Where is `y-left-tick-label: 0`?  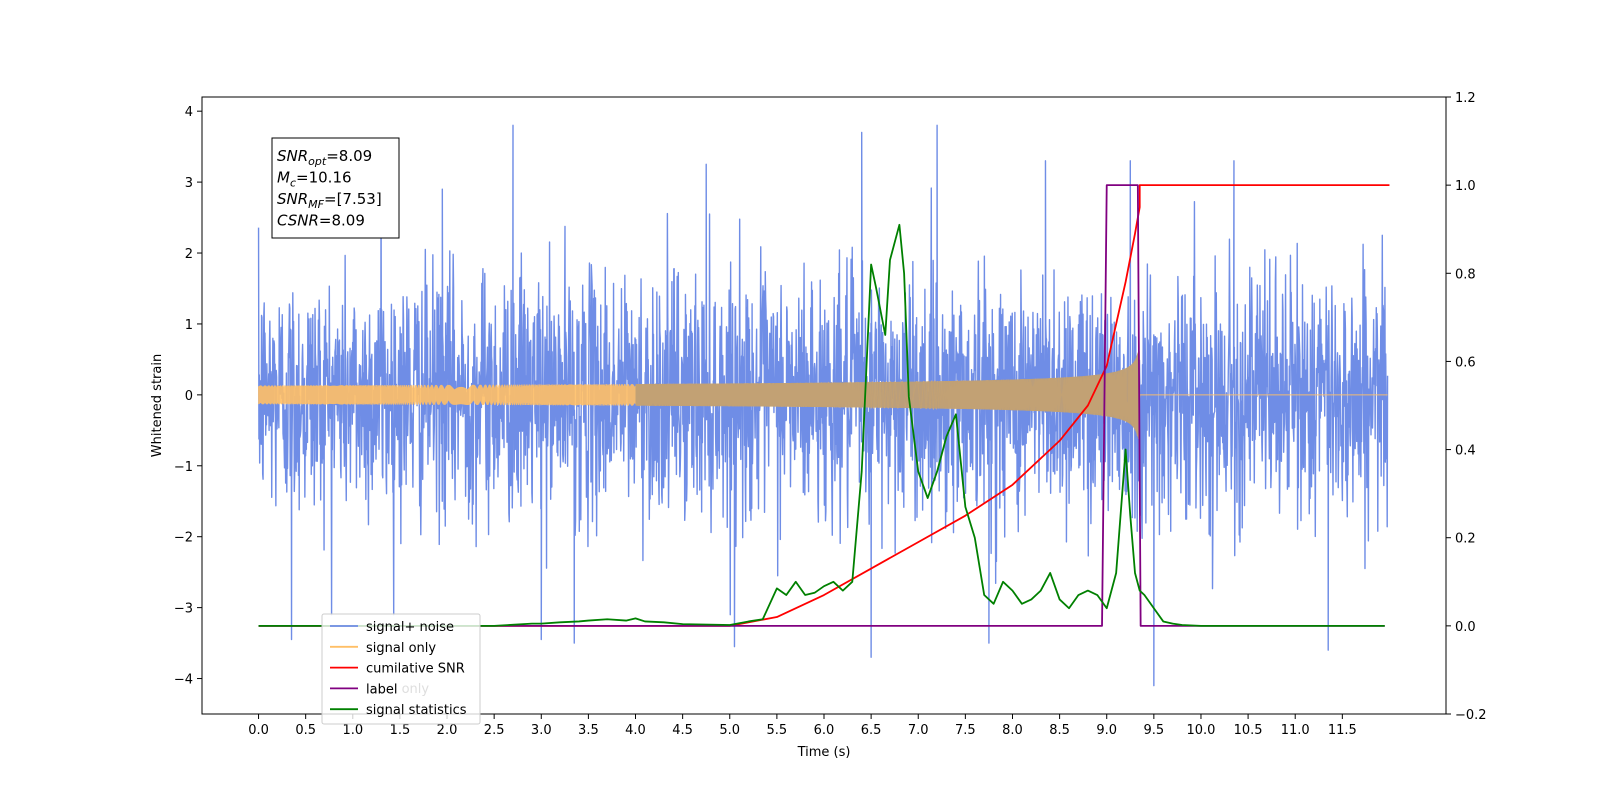 y-left-tick-label: 0 is located at coordinates (189, 396).